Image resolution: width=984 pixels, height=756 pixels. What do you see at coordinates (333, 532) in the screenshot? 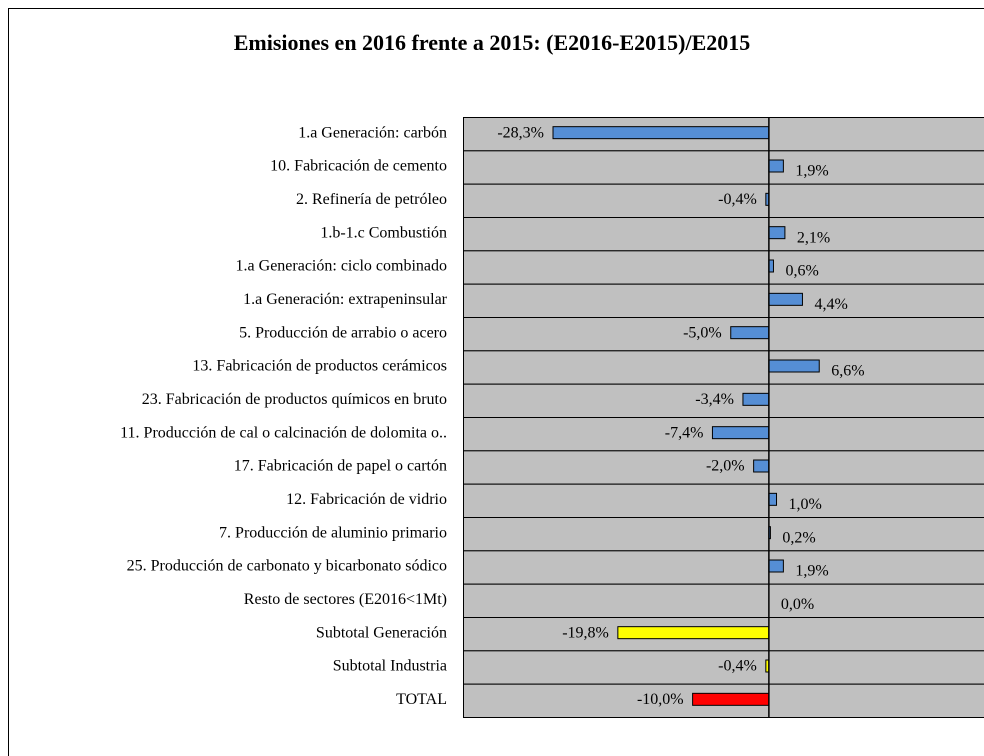
I see `category-label: 7. Producción de aluminio primario` at bounding box center [333, 532].